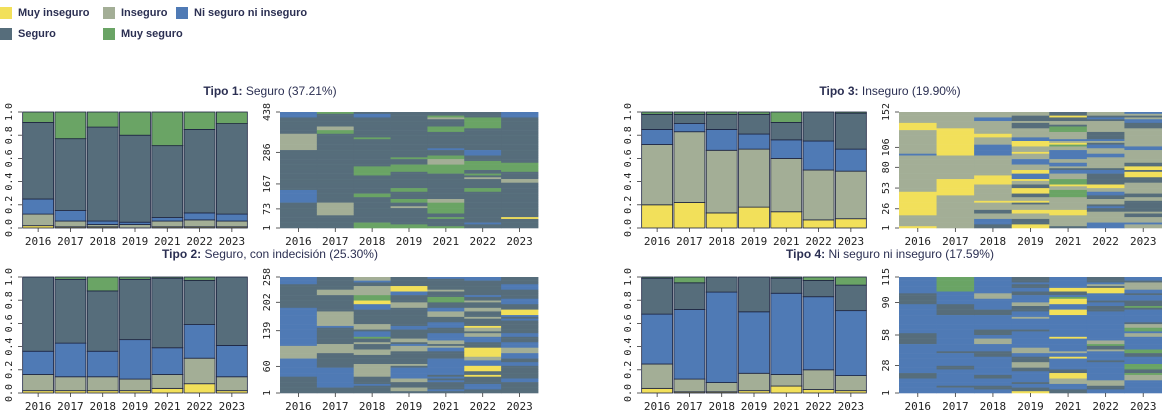  I want to click on y-tick-label: 0.8, so click(9, 300).